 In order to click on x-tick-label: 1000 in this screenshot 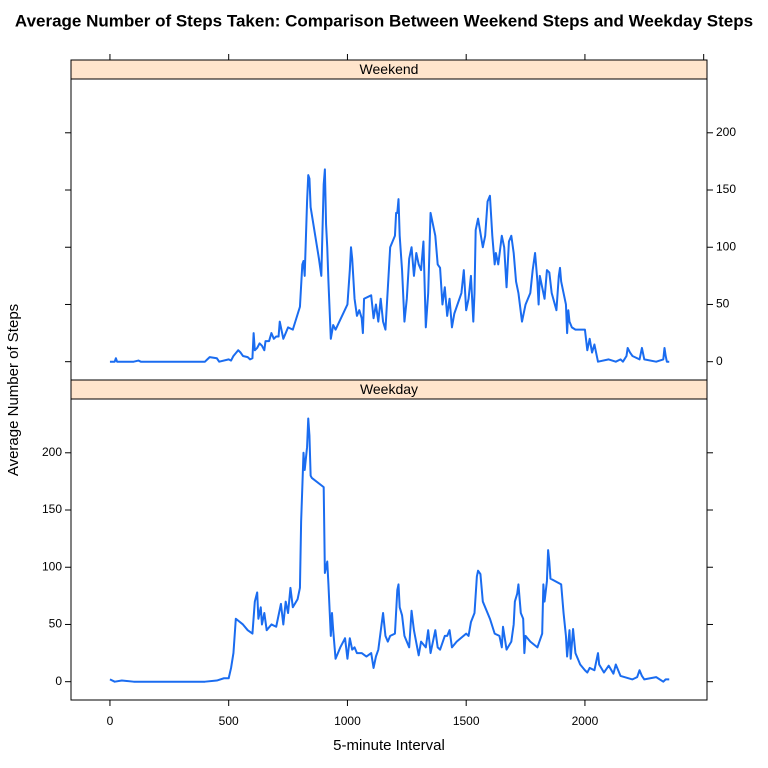, I will do `click(347, 721)`.